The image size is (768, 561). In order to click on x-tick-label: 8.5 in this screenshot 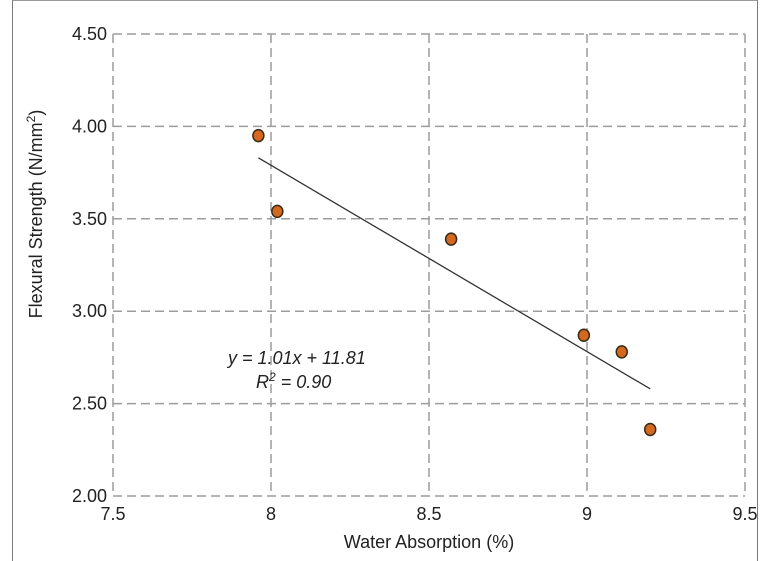, I will do `click(428, 514)`.